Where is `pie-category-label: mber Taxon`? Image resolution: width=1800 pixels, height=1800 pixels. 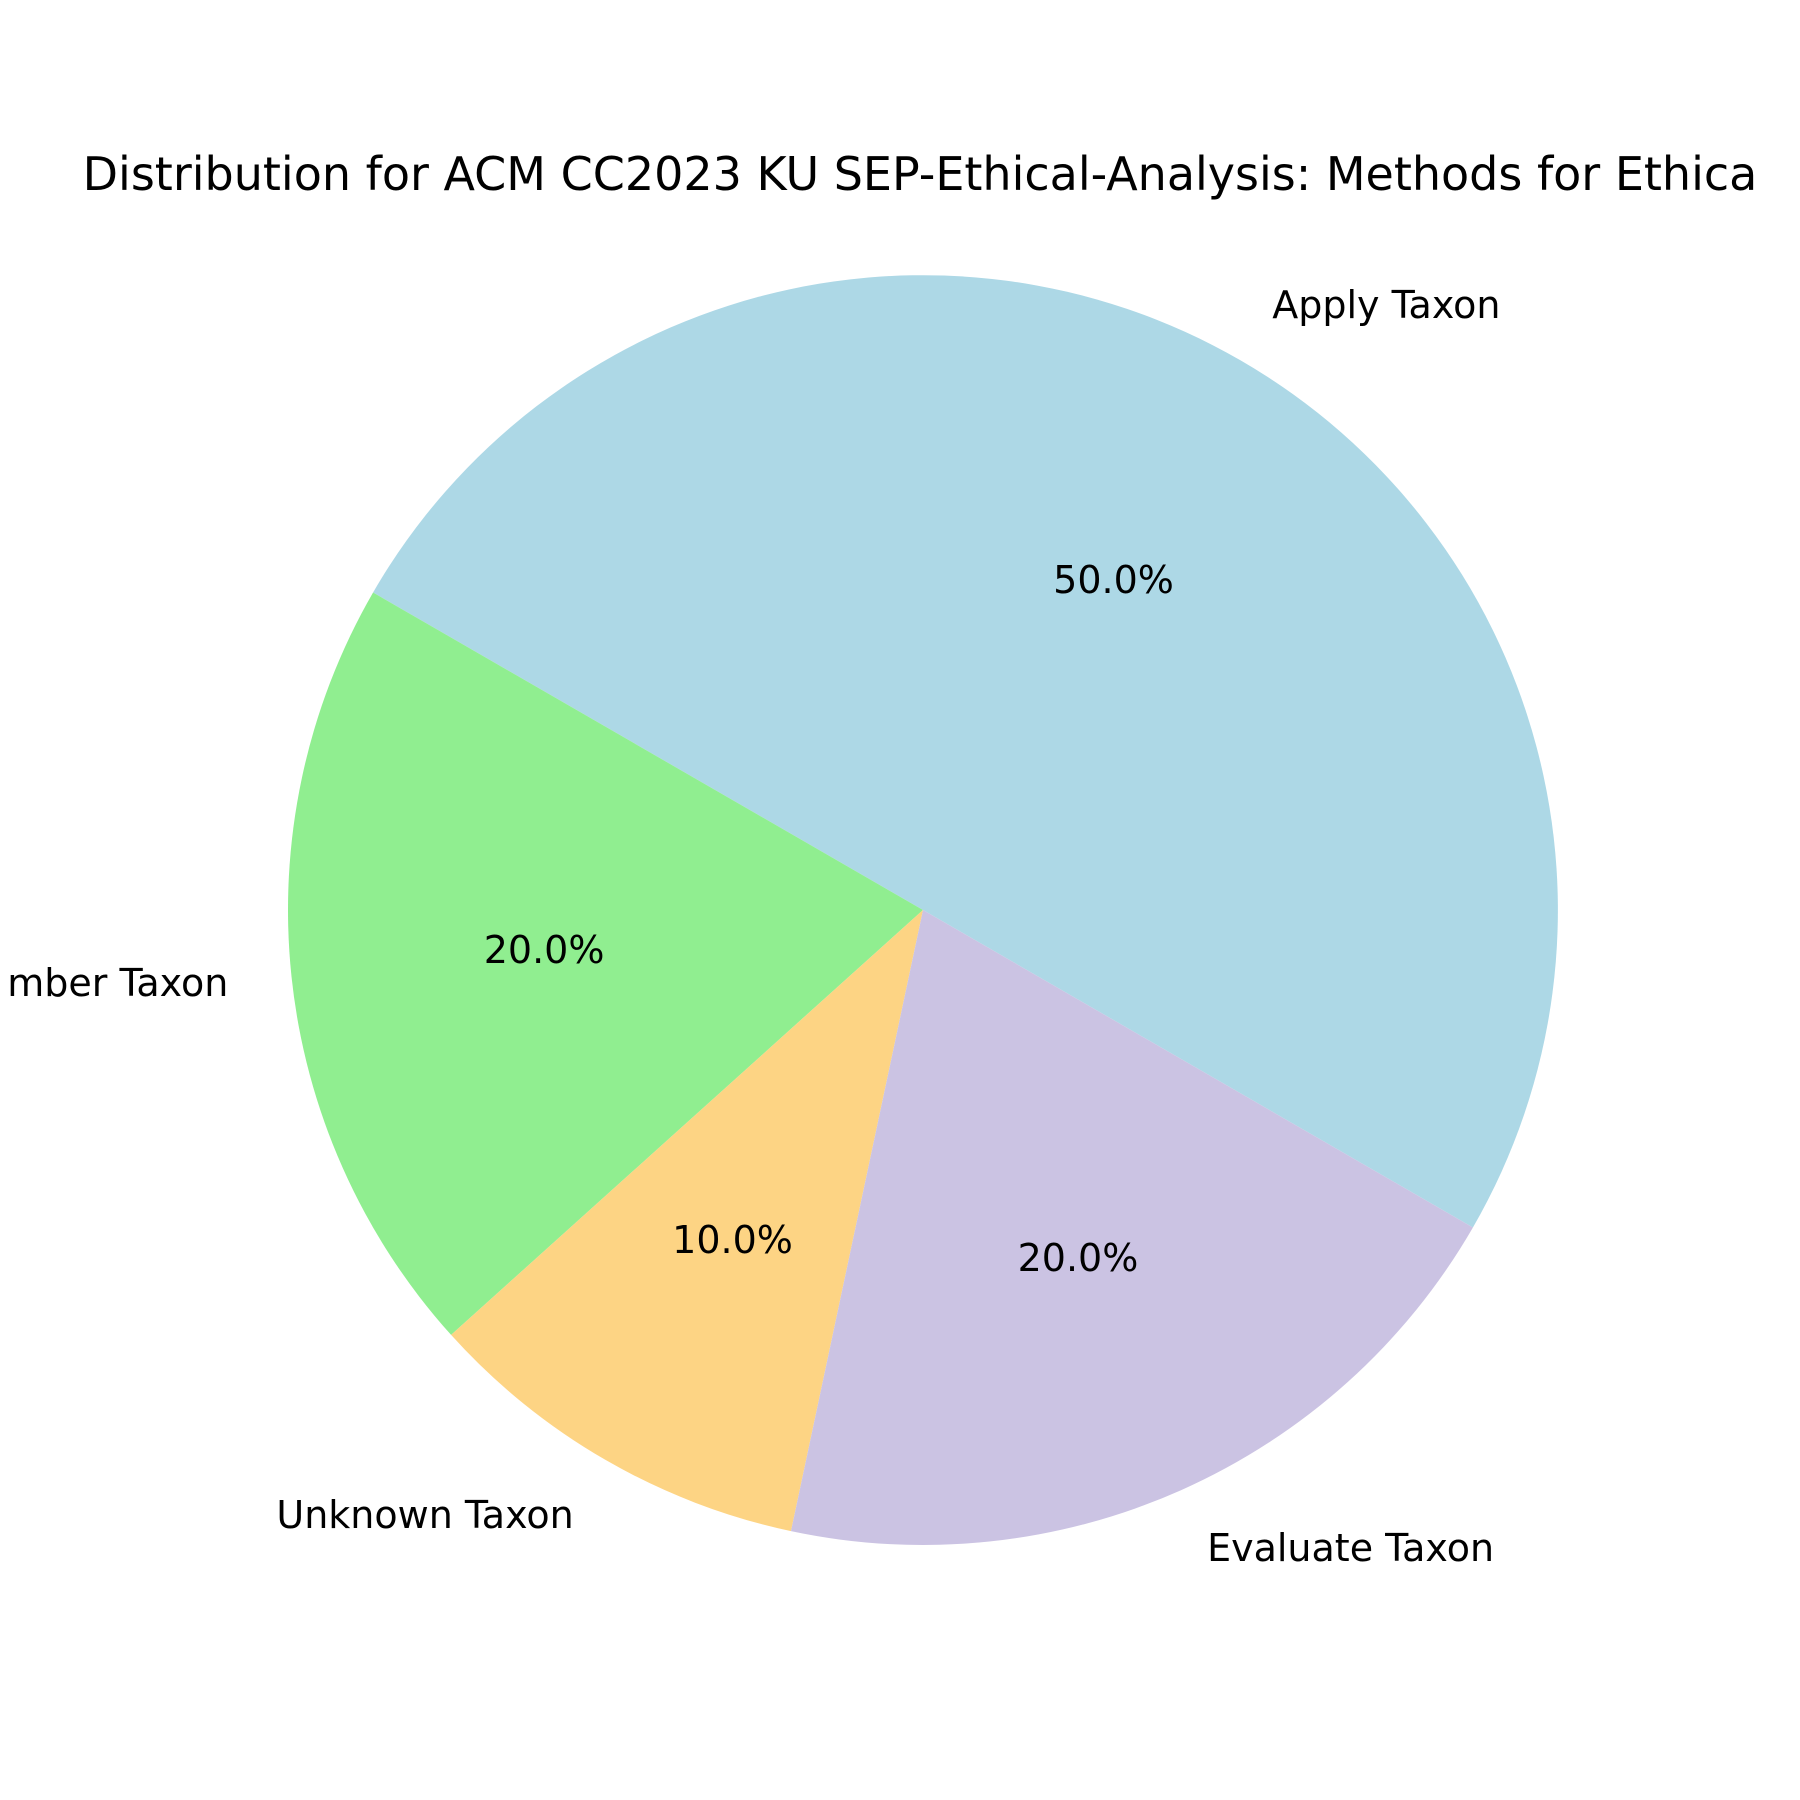
pie-category-label: mber Taxon is located at coordinates (117, 983).